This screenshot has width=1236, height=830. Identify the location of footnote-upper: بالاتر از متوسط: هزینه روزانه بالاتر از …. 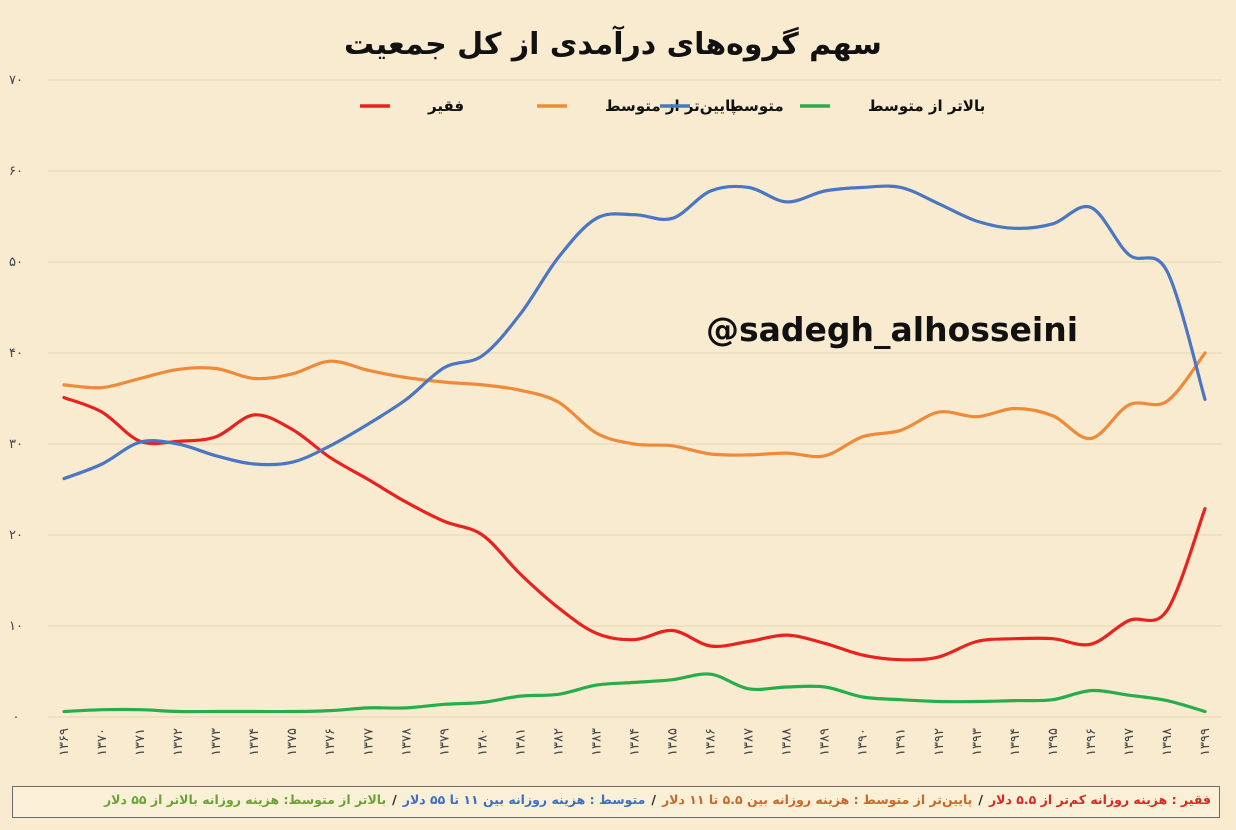
(245, 799).